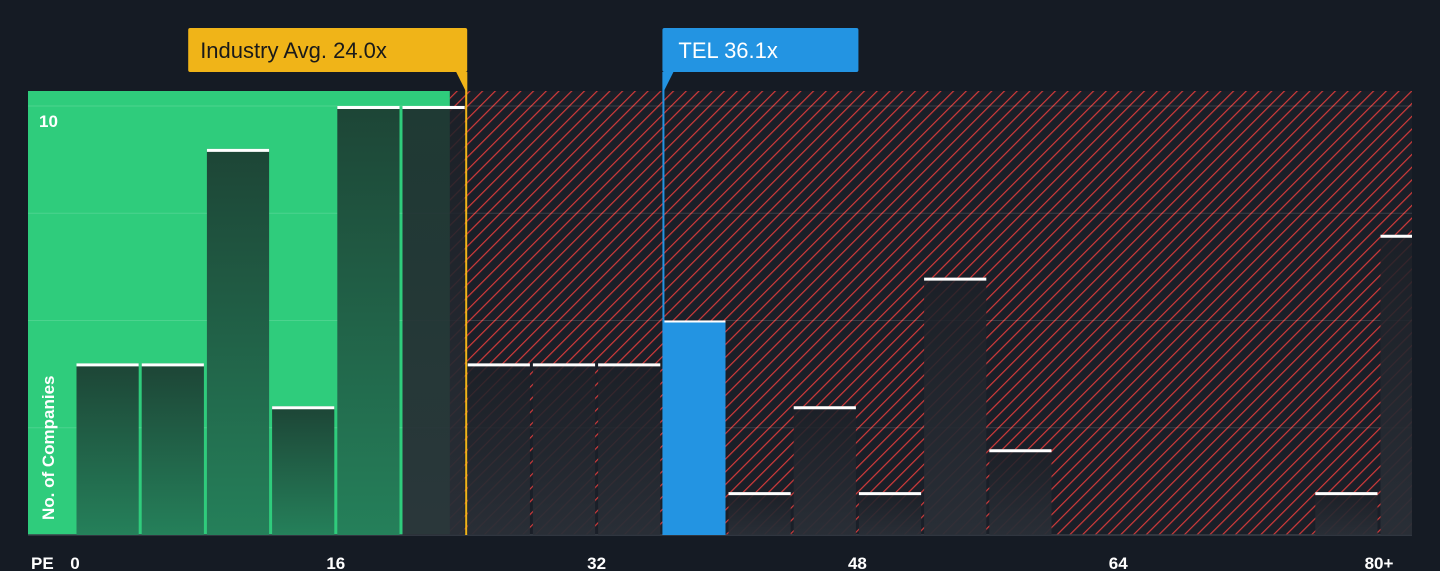 This screenshot has height=571, width=1440. I want to click on company-callout: TEL 36.1x, so click(760, 61).